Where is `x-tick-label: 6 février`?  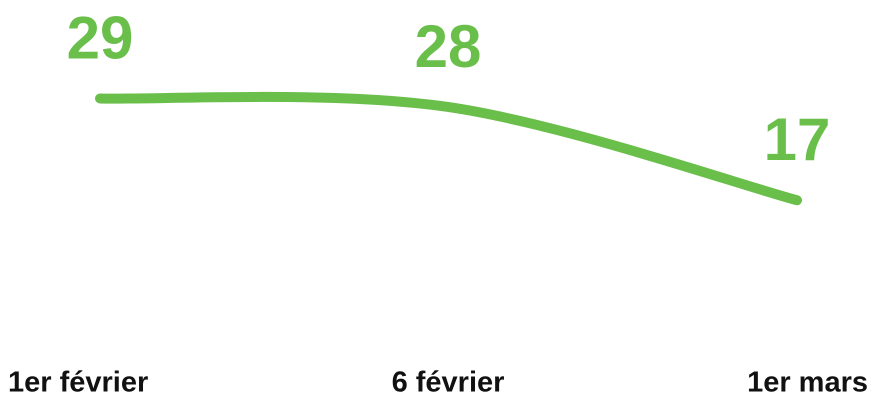 x-tick-label: 6 février is located at coordinates (448, 383).